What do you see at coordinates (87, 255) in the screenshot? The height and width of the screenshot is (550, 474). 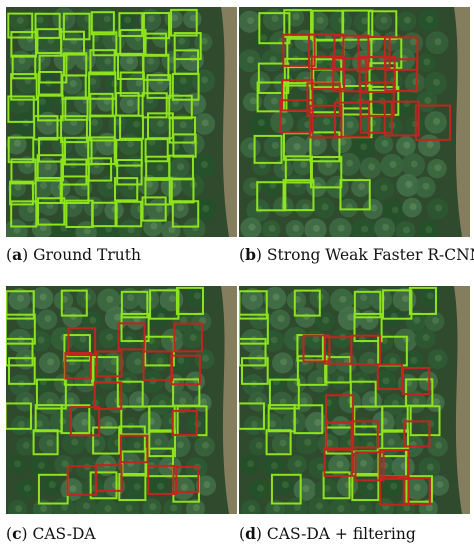 I see `caption-a-text: Ground Truth` at bounding box center [87, 255].